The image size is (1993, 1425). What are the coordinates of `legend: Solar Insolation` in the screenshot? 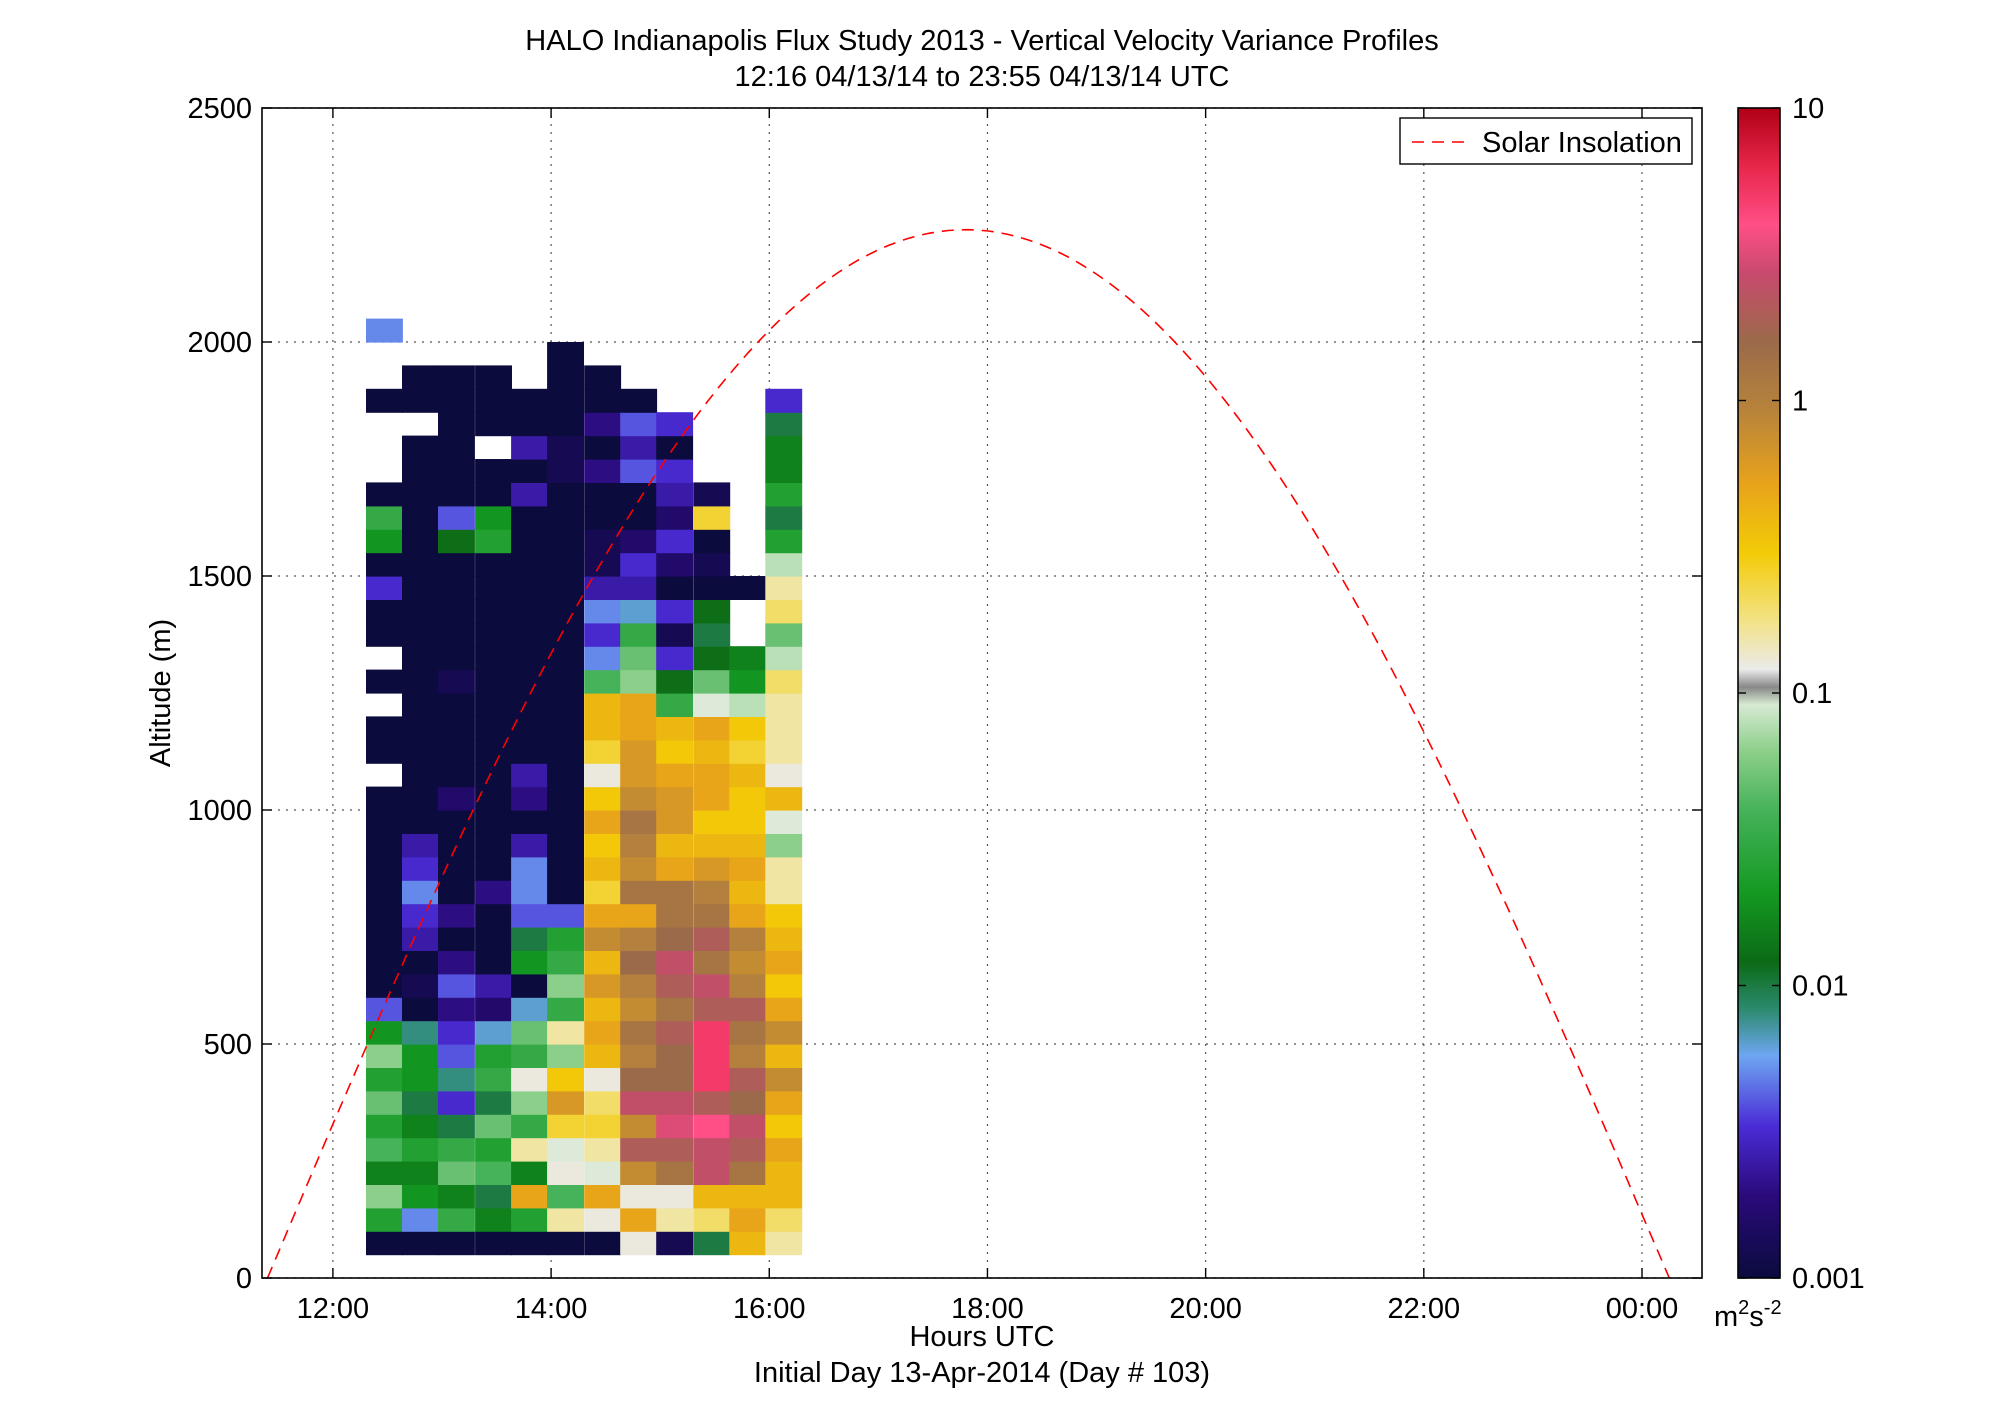 It's located at (1546, 141).